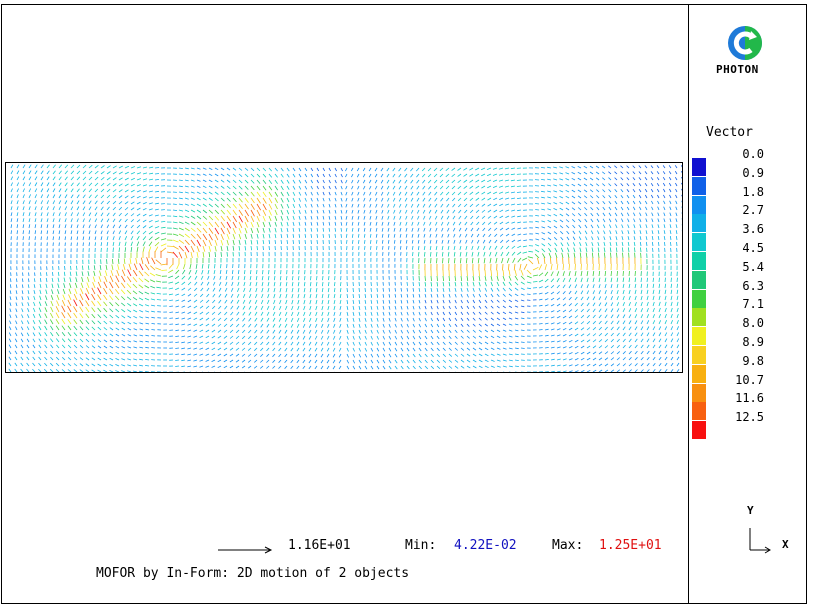 Image resolution: width=815 pixels, height=609 pixels. Describe the element at coordinates (732, 349) in the screenshot. I see `legend-entry: 8.9` at that location.